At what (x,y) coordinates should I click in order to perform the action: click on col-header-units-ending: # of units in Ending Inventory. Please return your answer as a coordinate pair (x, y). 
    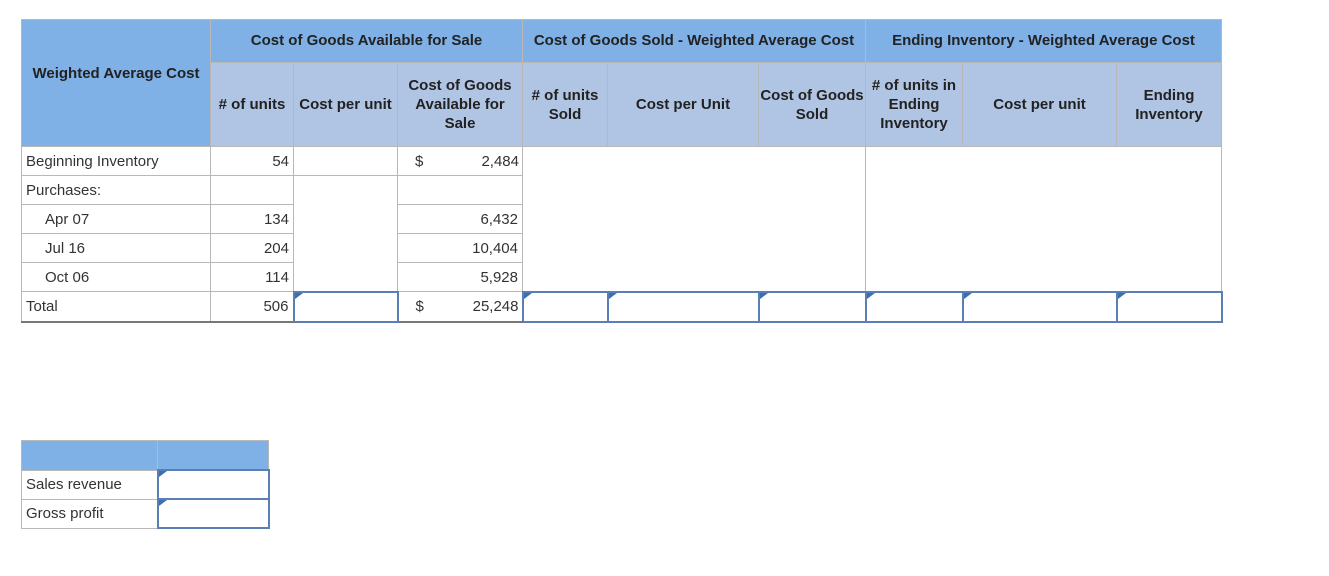
    Looking at the image, I should click on (914, 104).